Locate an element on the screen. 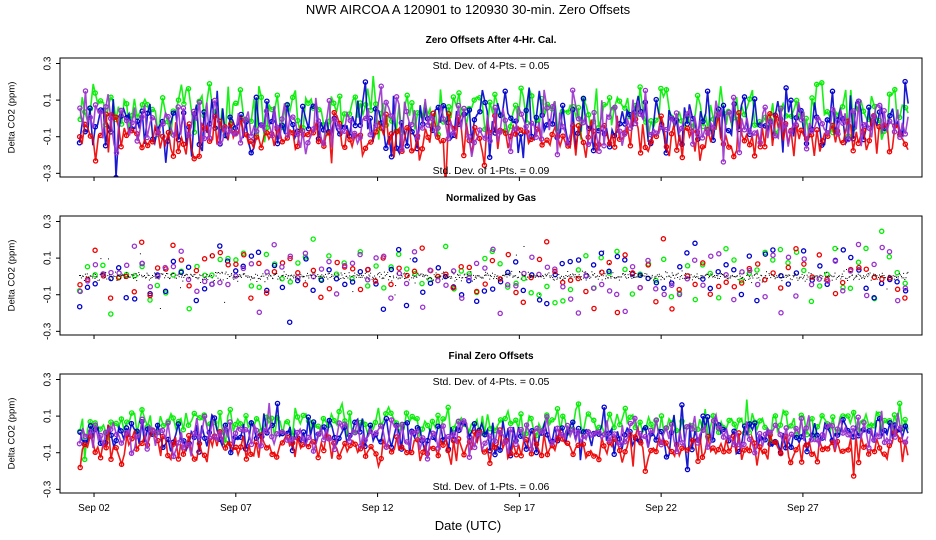  y-axis-label: Delta CO2 (ppm) is located at coordinates (12, 434).